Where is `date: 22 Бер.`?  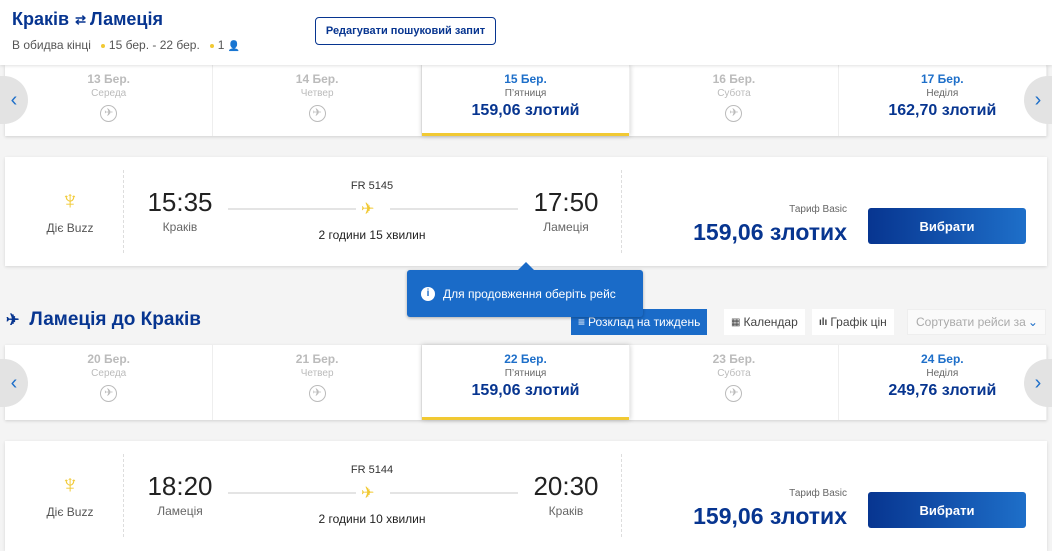 date: 22 Бер. is located at coordinates (525, 359).